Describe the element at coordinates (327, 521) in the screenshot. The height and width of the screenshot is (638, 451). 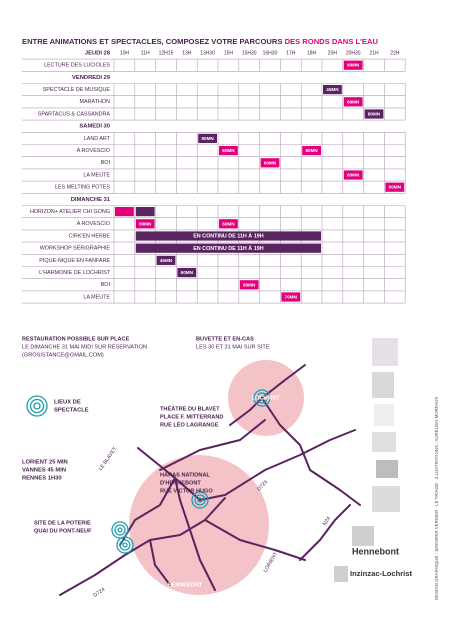
I see `road-label: N24` at that location.